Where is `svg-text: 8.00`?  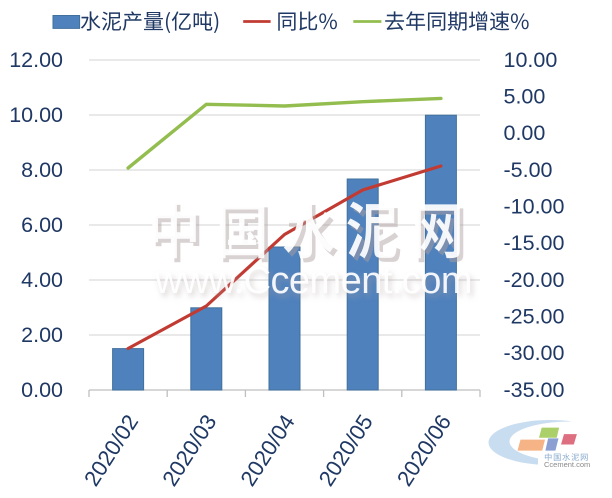 svg-text: 8.00 is located at coordinates (42, 170).